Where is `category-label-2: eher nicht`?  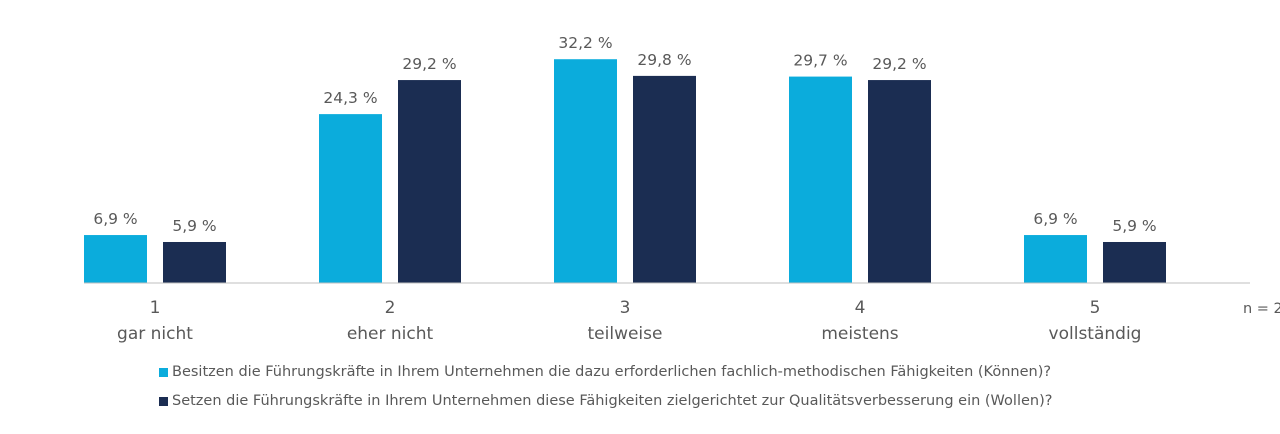
category-label-2: eher nicht is located at coordinates (390, 334).